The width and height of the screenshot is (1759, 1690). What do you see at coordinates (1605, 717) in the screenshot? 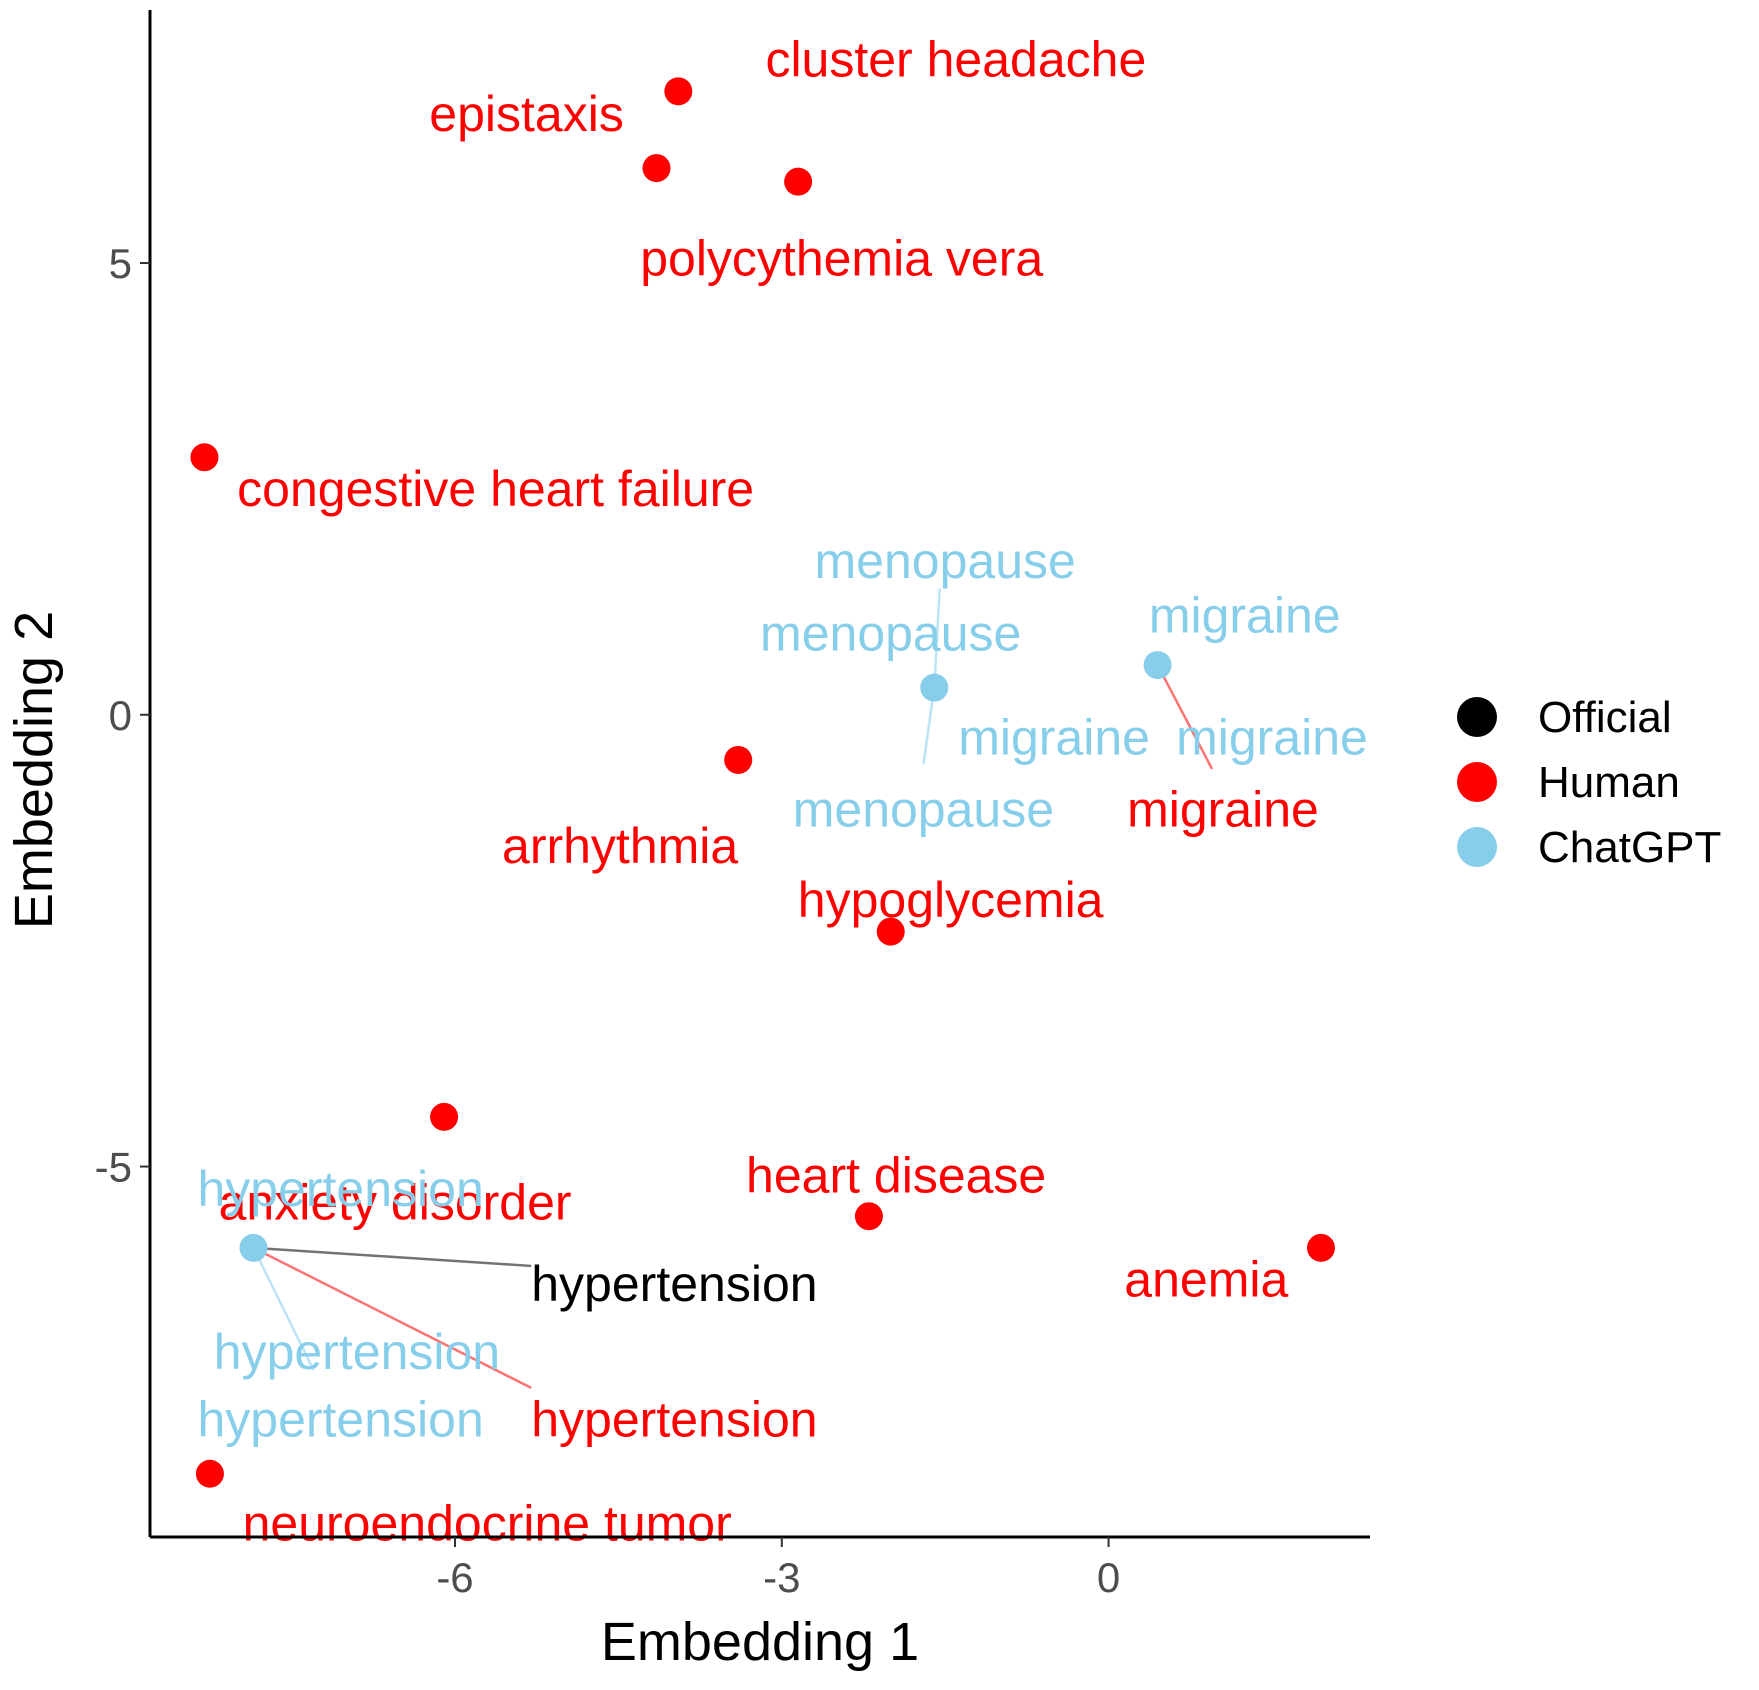
I see `legend-label: Official` at bounding box center [1605, 717].